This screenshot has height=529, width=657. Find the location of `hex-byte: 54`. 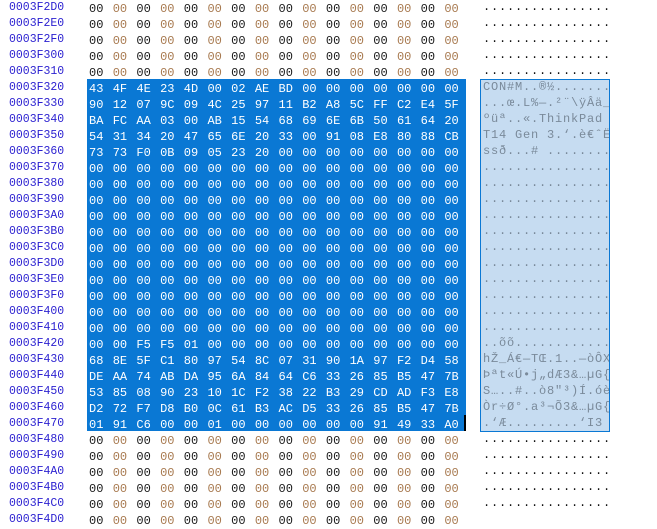

hex-byte: 54 is located at coordinates (96, 137).